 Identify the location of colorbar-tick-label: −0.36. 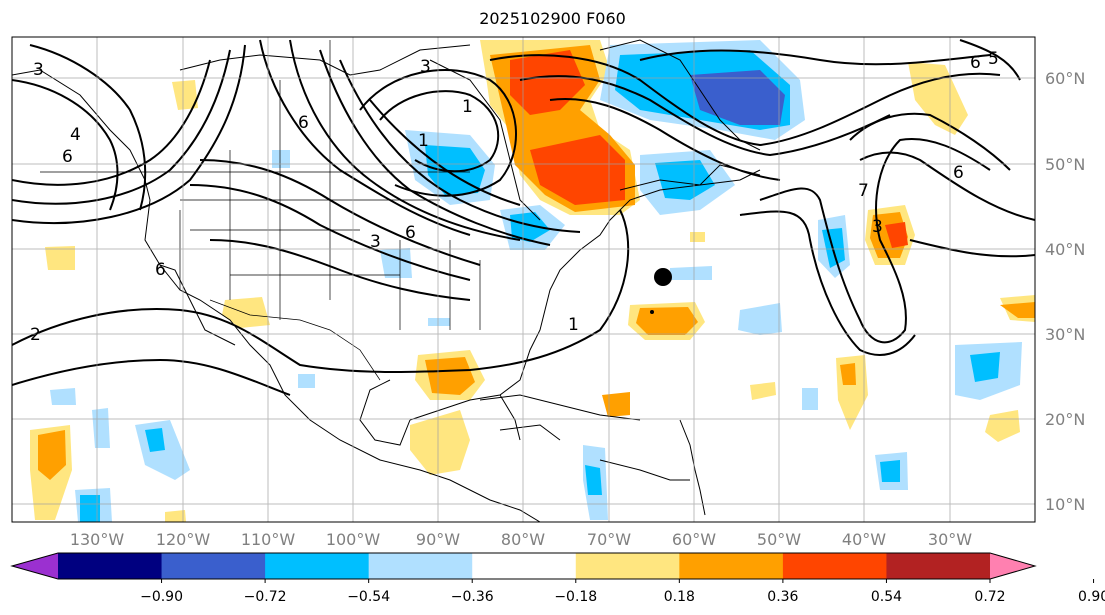
(472, 597).